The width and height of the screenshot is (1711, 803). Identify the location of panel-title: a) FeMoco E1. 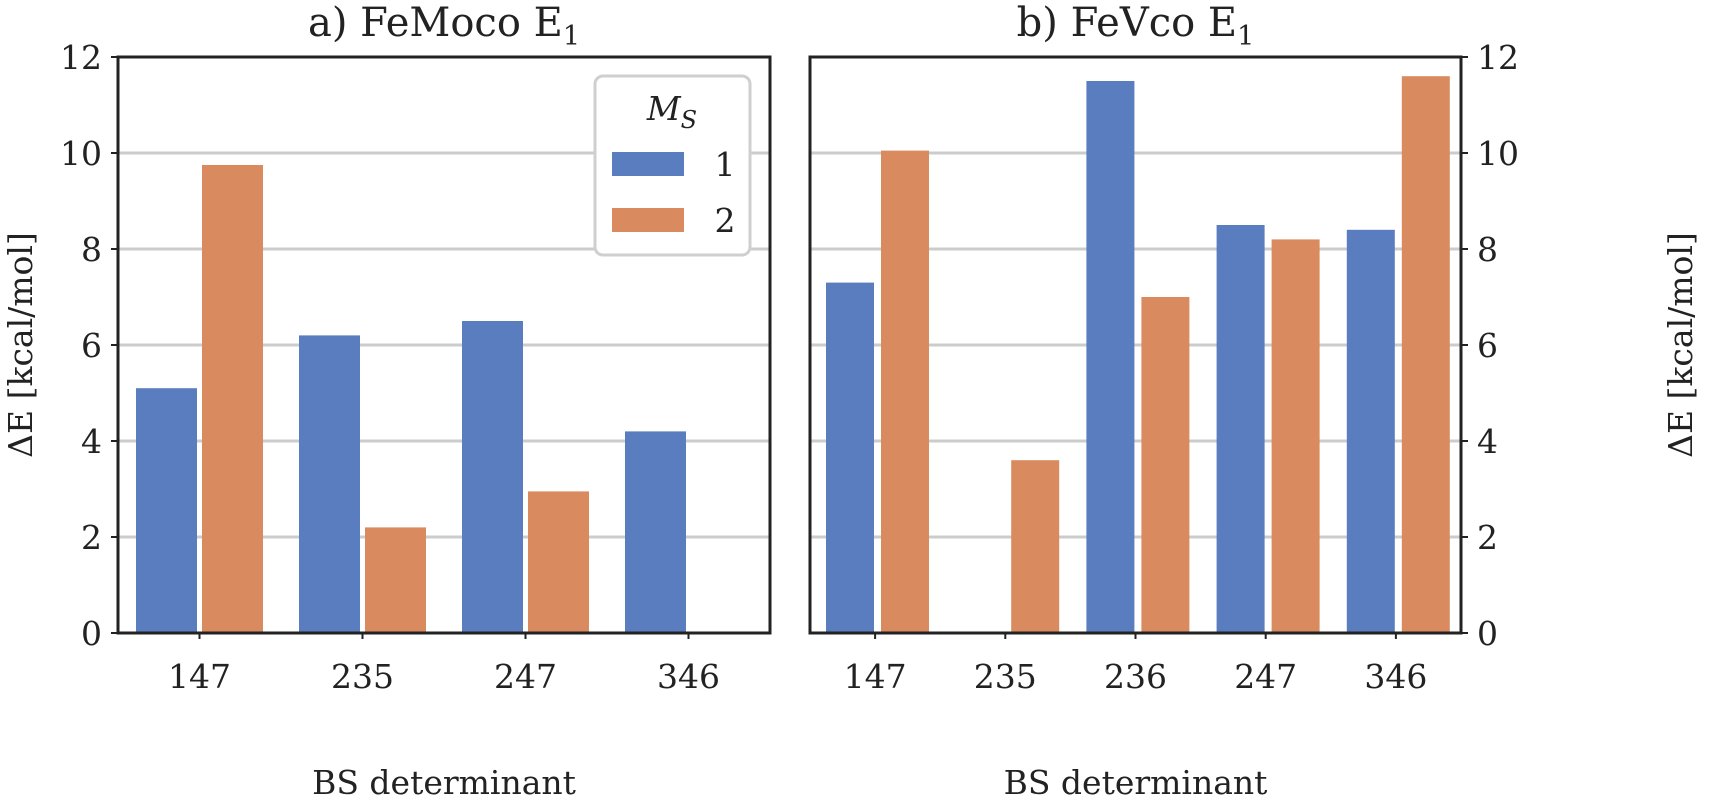
(444, 26).